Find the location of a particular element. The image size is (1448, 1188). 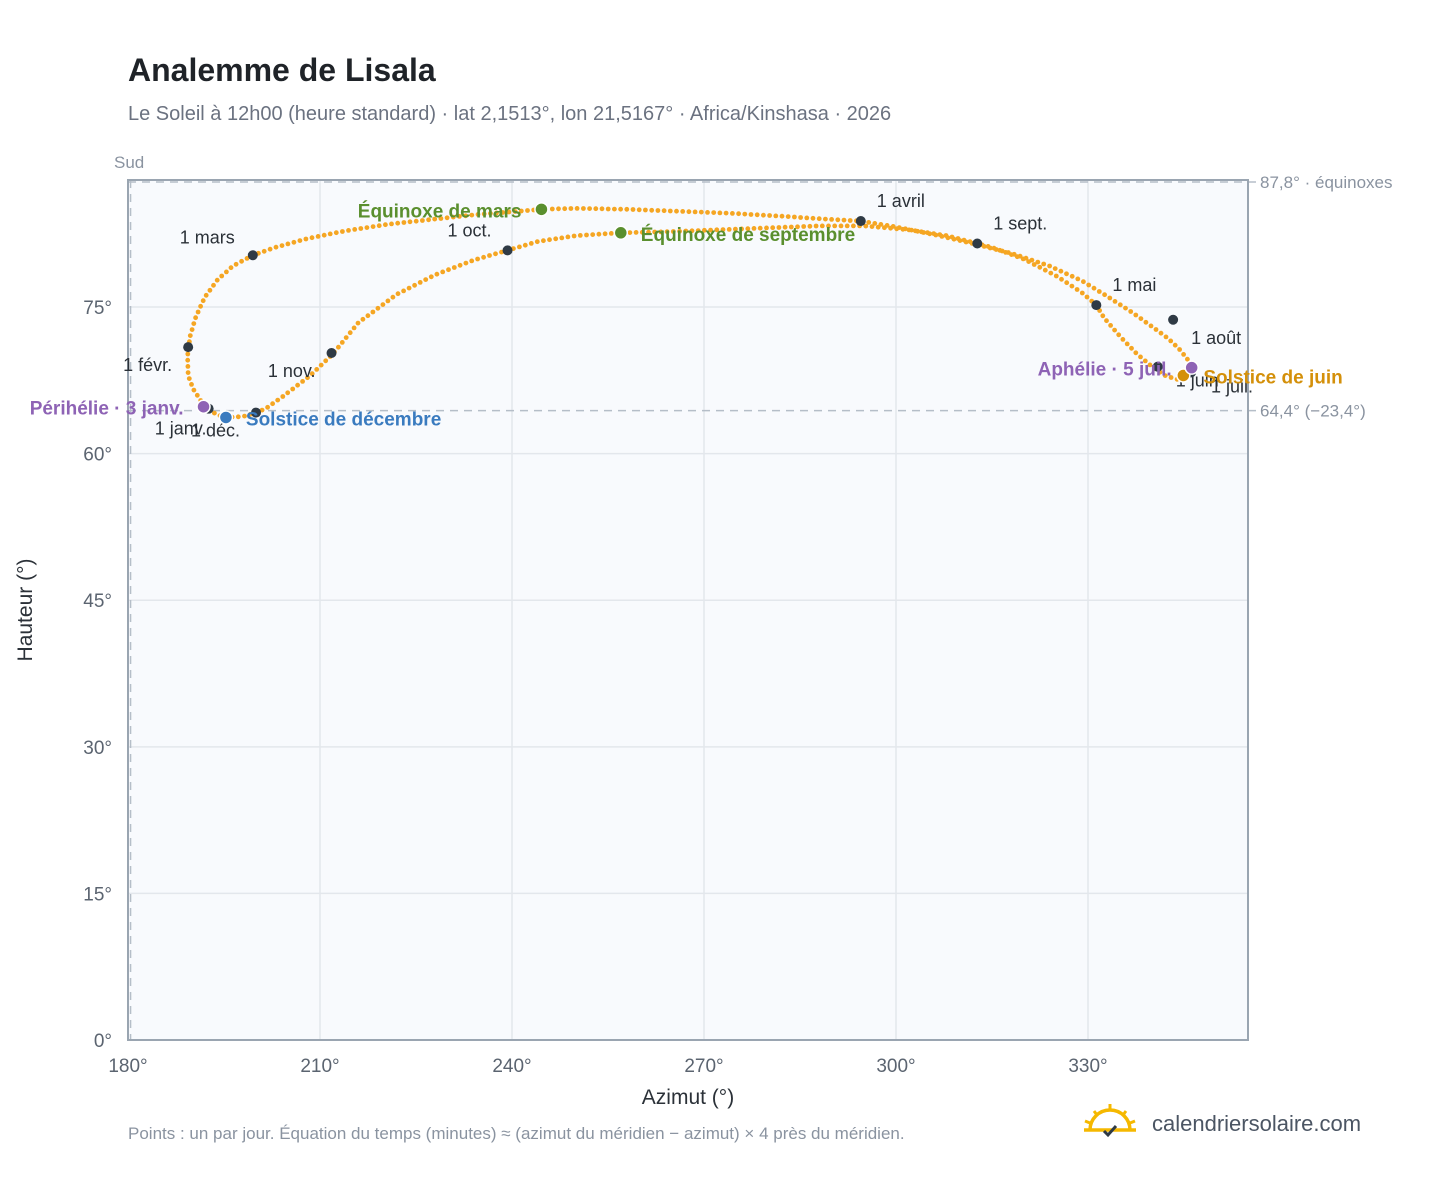

month-label: 1 nov. is located at coordinates (292, 371).